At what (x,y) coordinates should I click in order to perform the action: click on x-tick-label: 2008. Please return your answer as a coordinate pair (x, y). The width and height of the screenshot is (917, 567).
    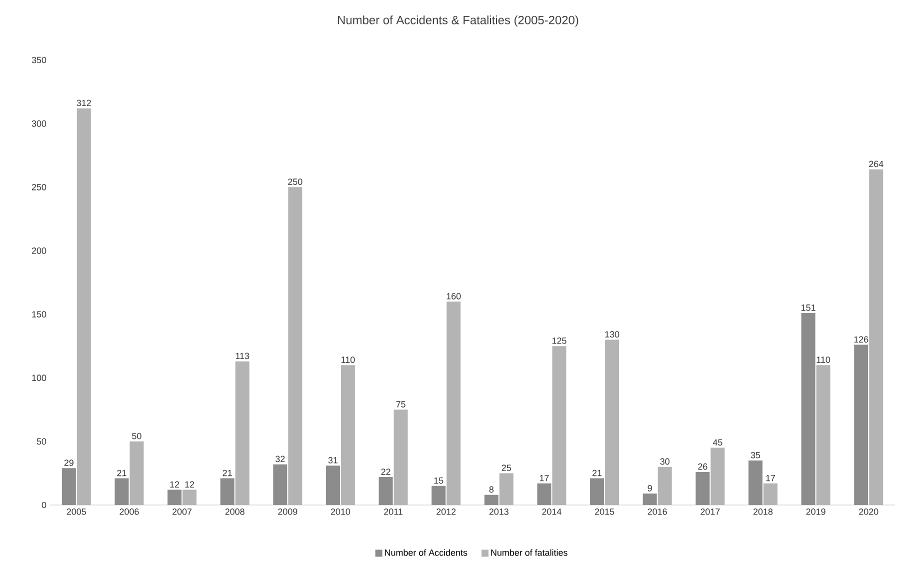
    Looking at the image, I should click on (234, 511).